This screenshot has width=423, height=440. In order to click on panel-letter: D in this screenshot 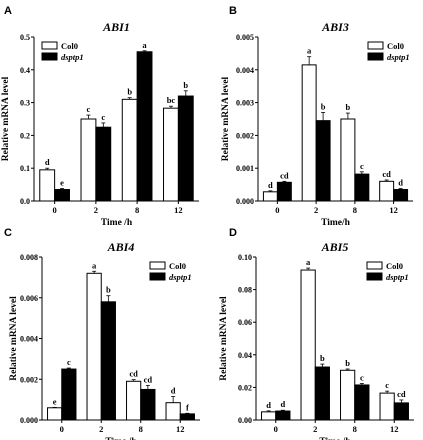, I will do `click(233, 233)`.